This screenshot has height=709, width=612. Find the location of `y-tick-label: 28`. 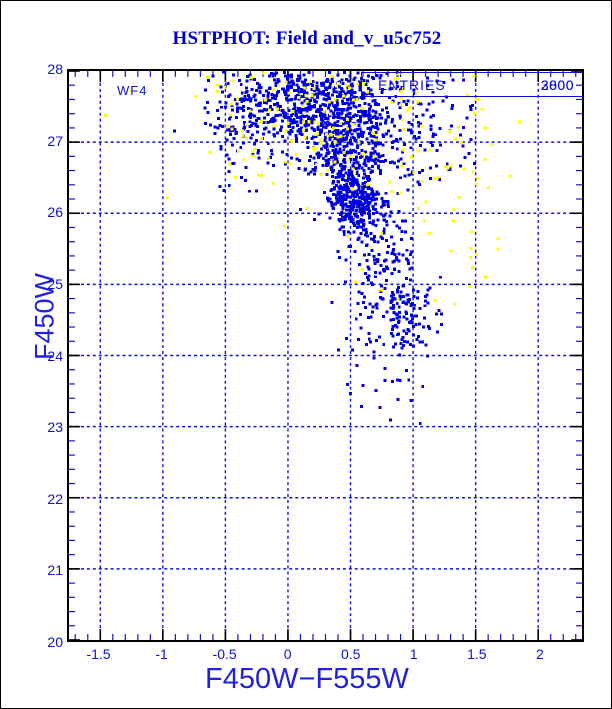

y-tick-label: 28 is located at coordinates (55, 69).